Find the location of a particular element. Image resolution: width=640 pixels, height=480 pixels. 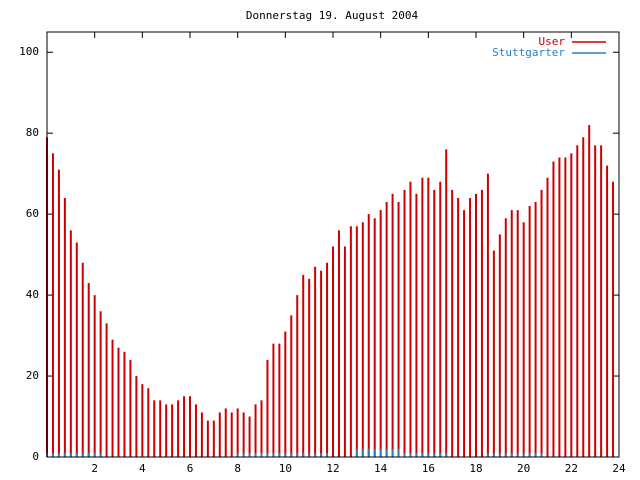

x-tick-label: 6 is located at coordinates (190, 468).